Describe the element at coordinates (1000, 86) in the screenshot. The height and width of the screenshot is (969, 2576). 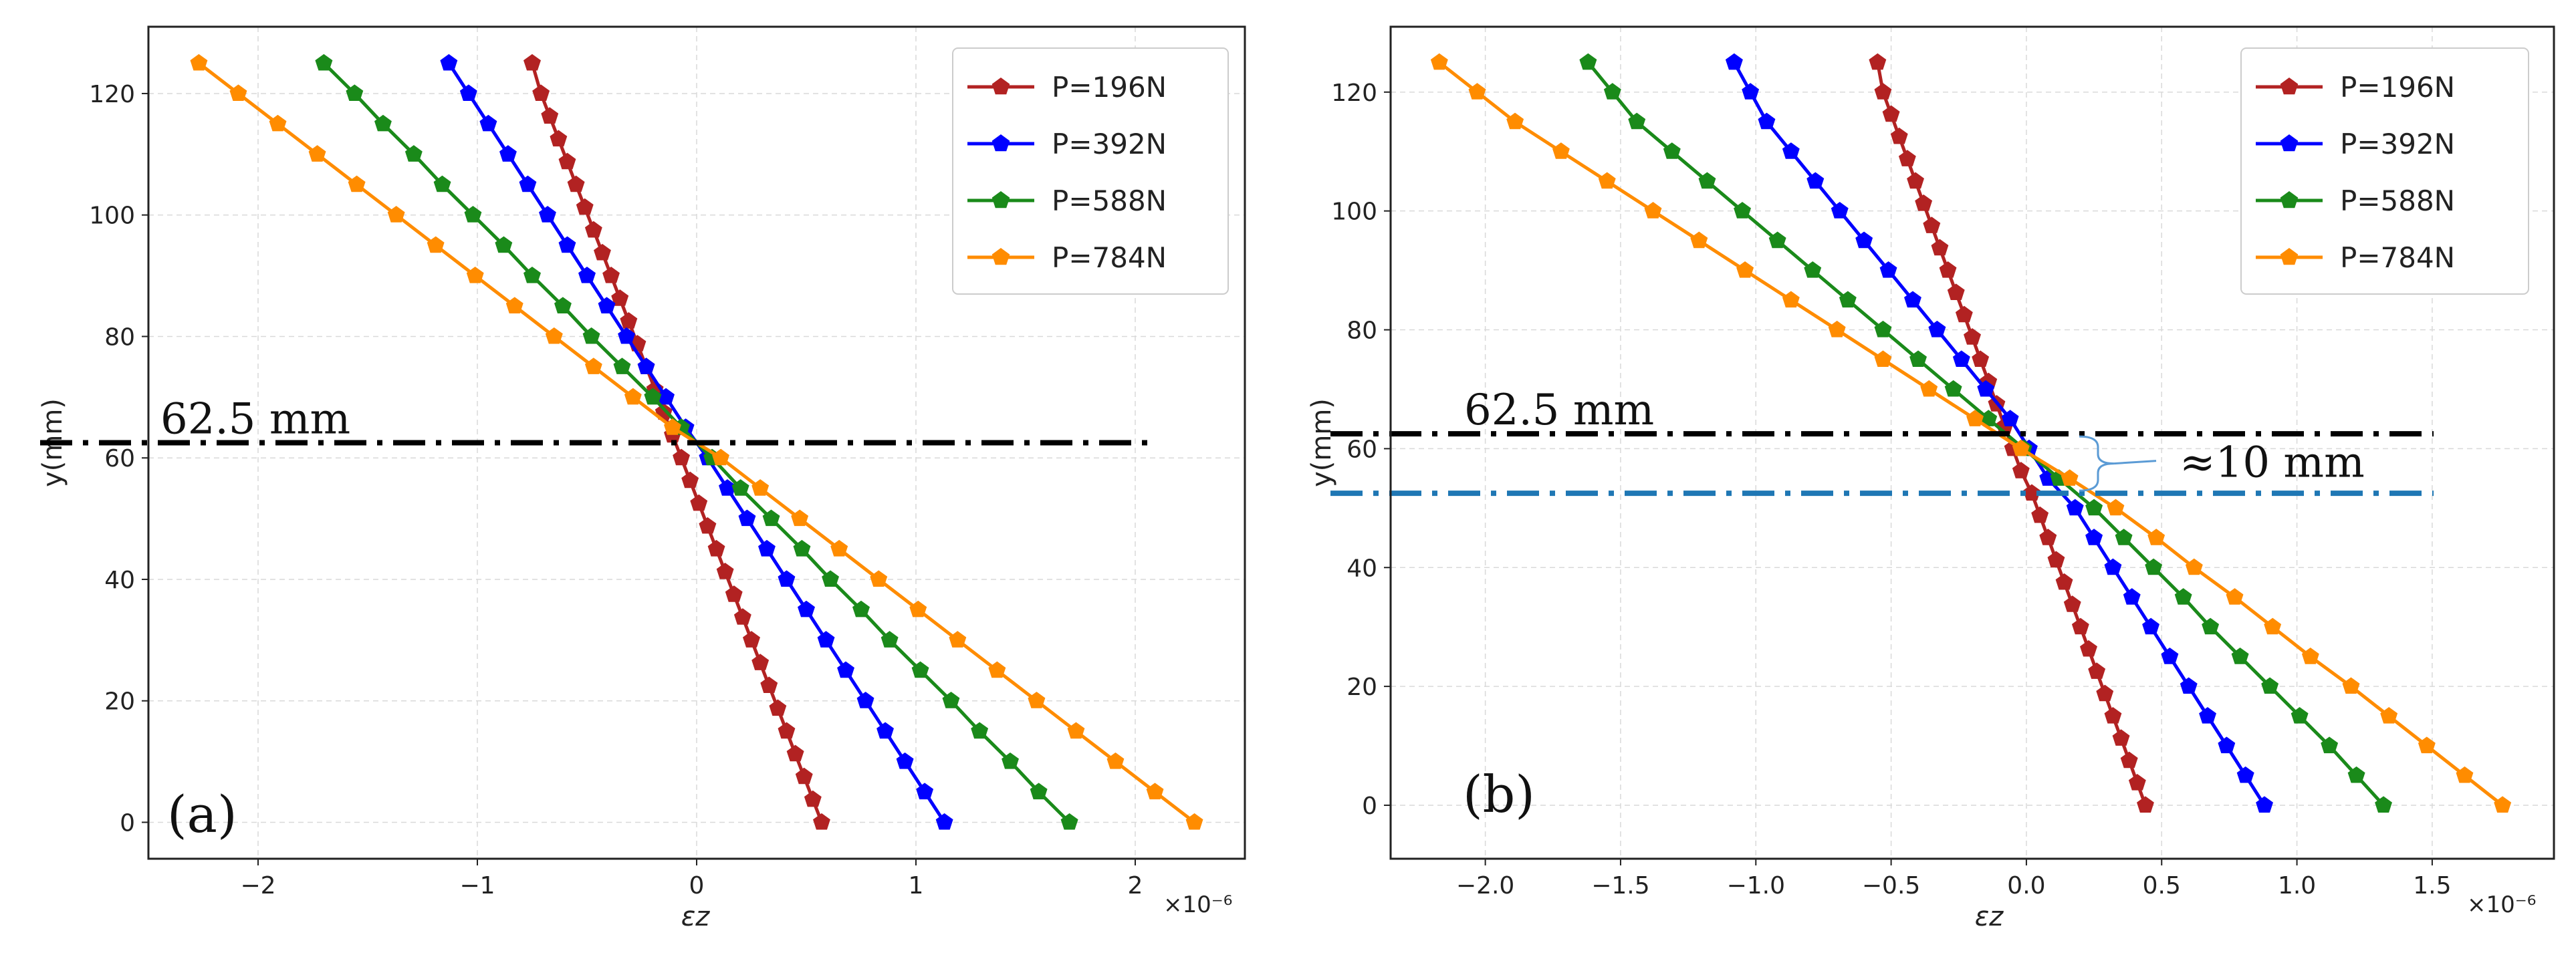
I see `panel-a-legend-marker-P=196N` at that location.